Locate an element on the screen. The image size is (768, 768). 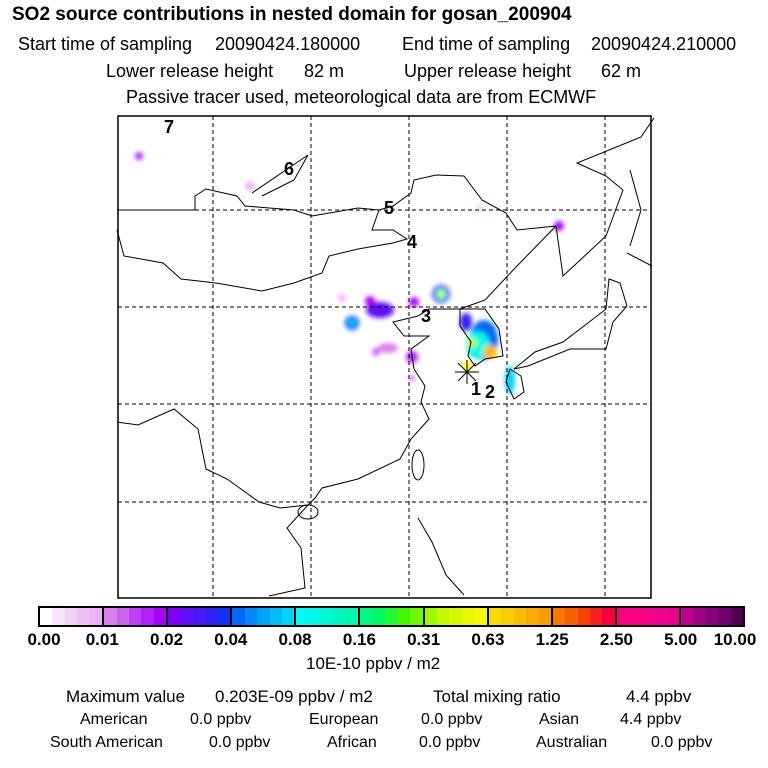
release-label-3: 3 is located at coordinates (426, 316).